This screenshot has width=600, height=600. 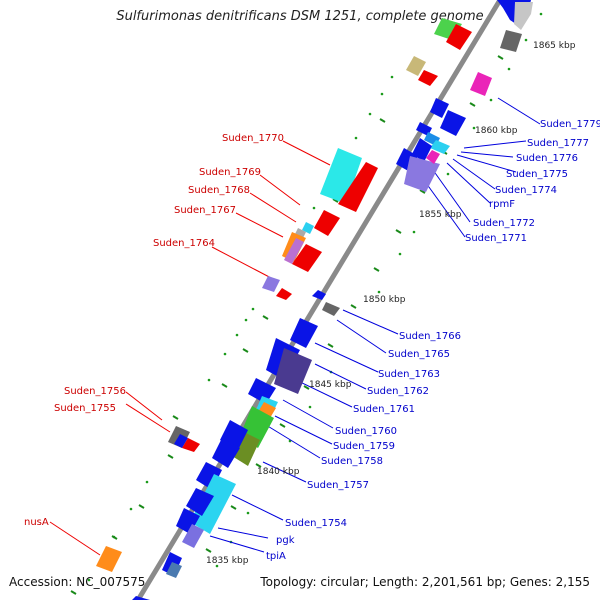 I want to click on gene-label-suden-1754: Suden_1754, so click(x=316, y=523).